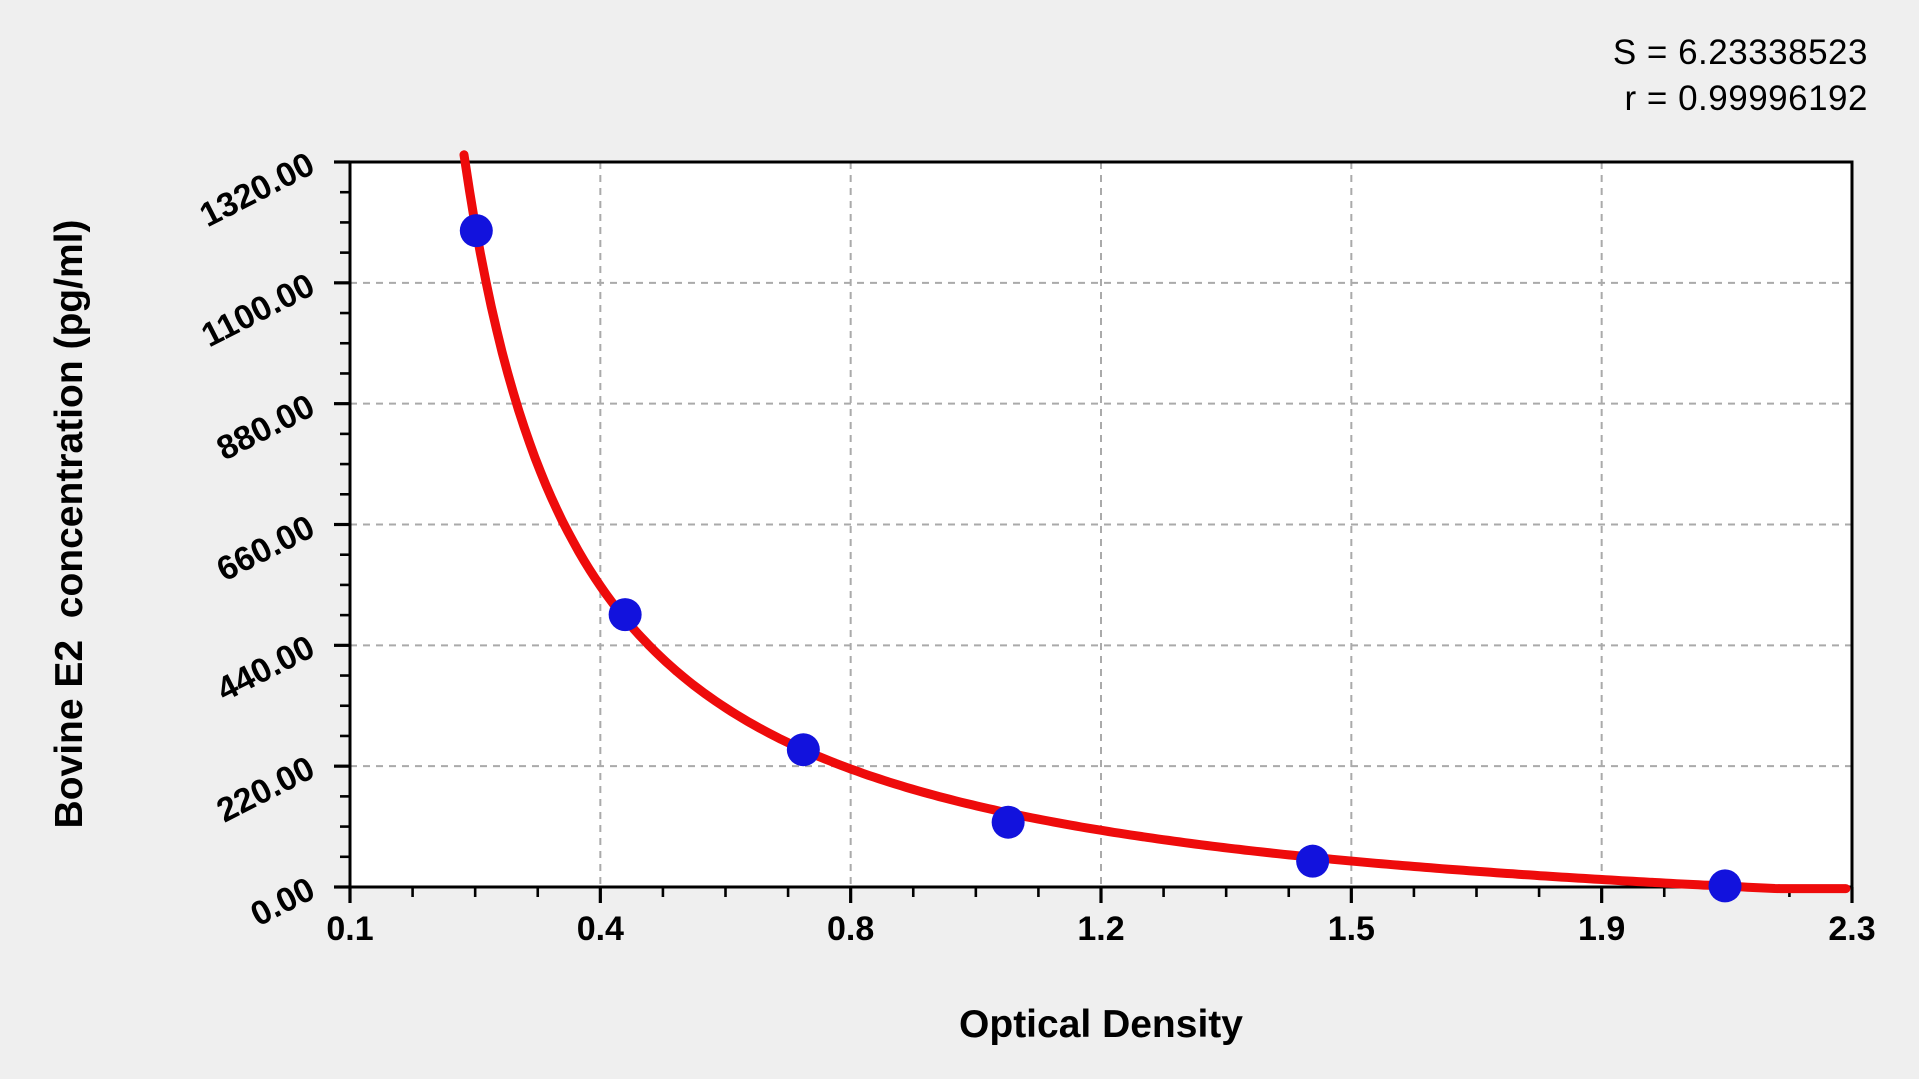  What do you see at coordinates (1740, 52) in the screenshot?
I see `s-value-text: S = 6.23338523` at bounding box center [1740, 52].